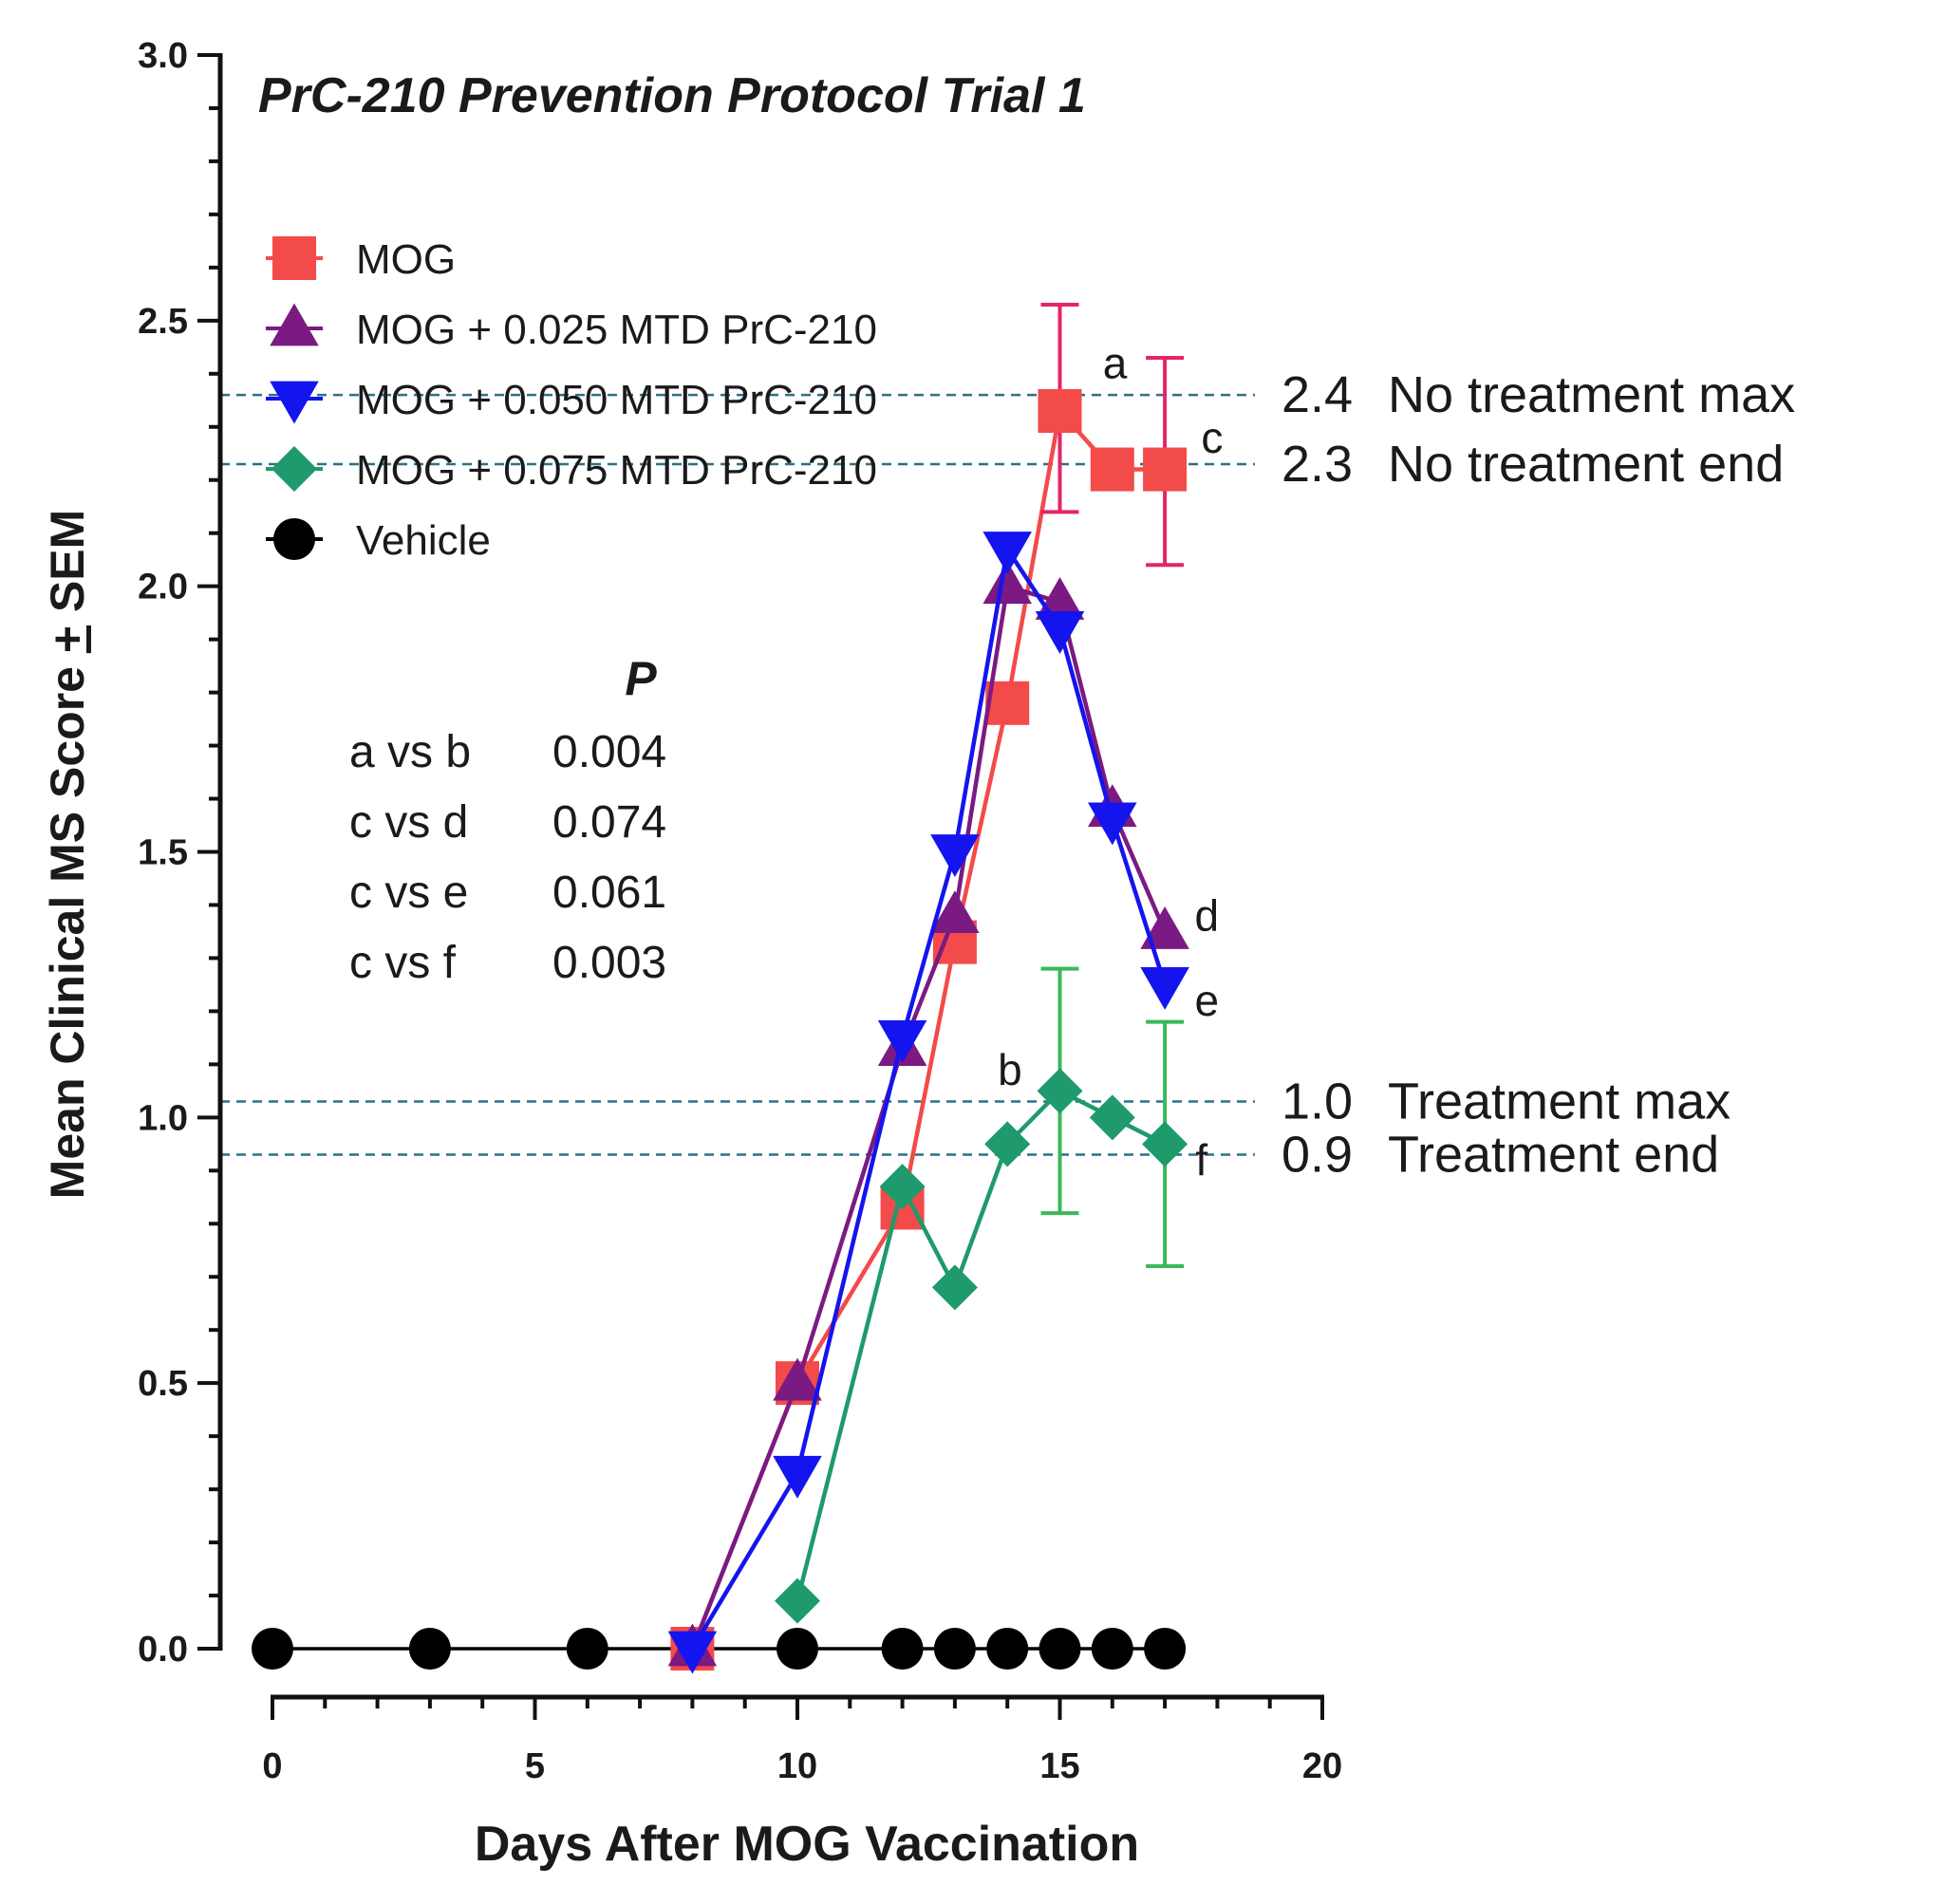 The image size is (1946, 1904). I want to click on legend-entry: MOG + 0.025 MTD PrC-210, so click(571, 328).